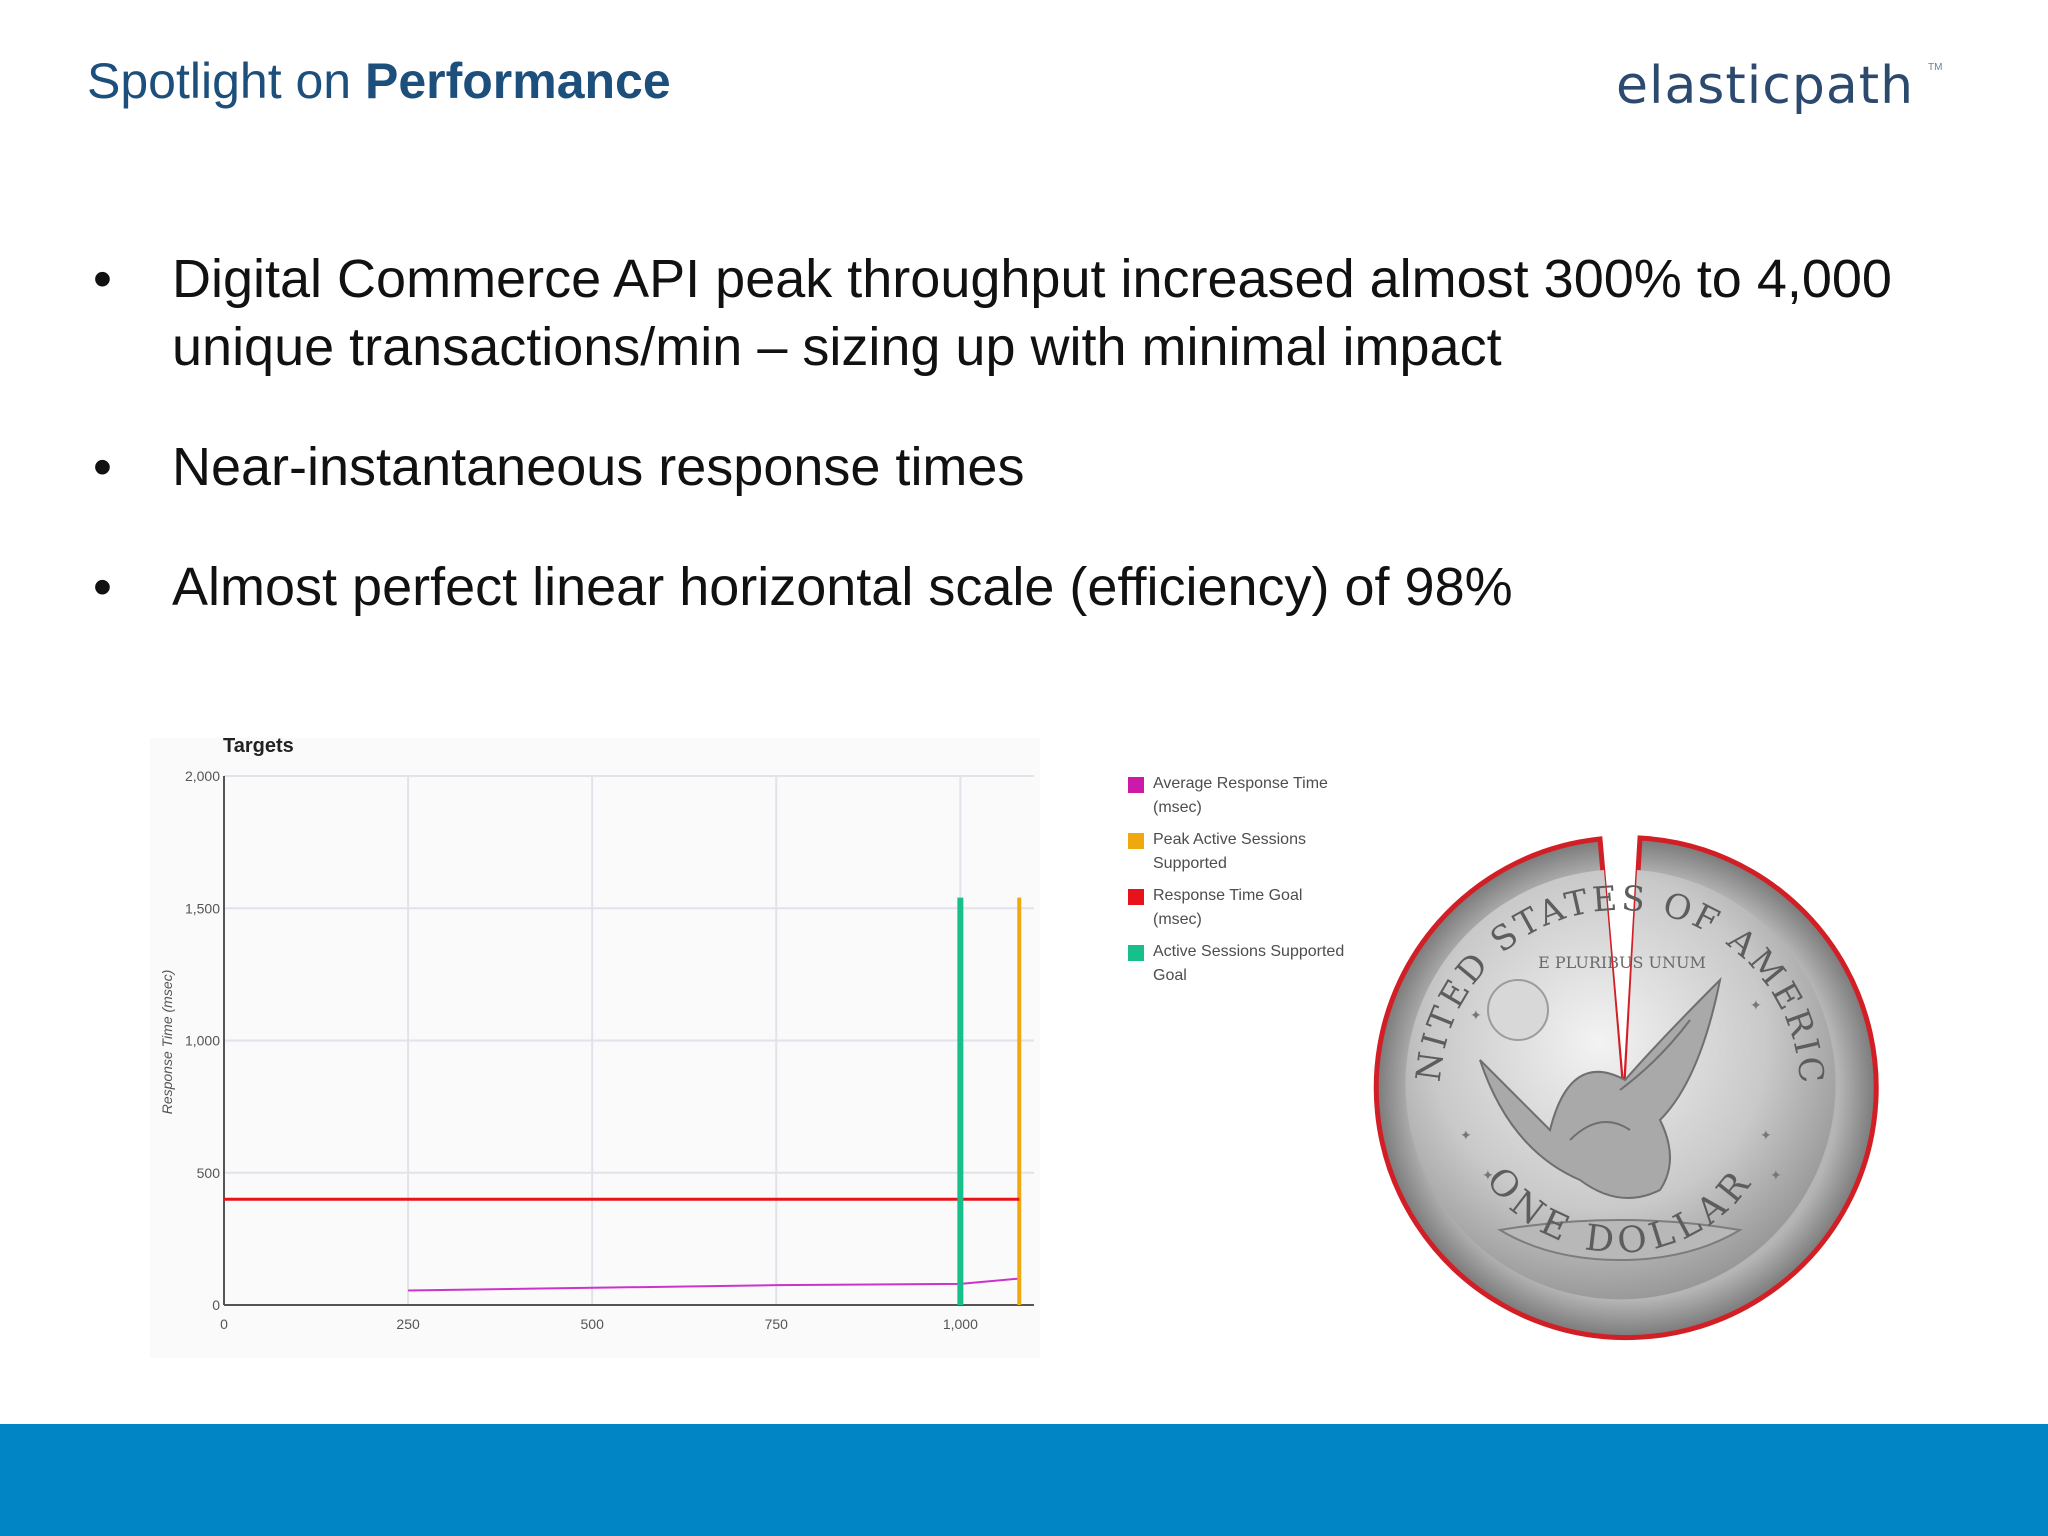 The width and height of the screenshot is (2048, 1536). Describe the element at coordinates (1935, 67) in the screenshot. I see `logo-trademark: TM` at that location.